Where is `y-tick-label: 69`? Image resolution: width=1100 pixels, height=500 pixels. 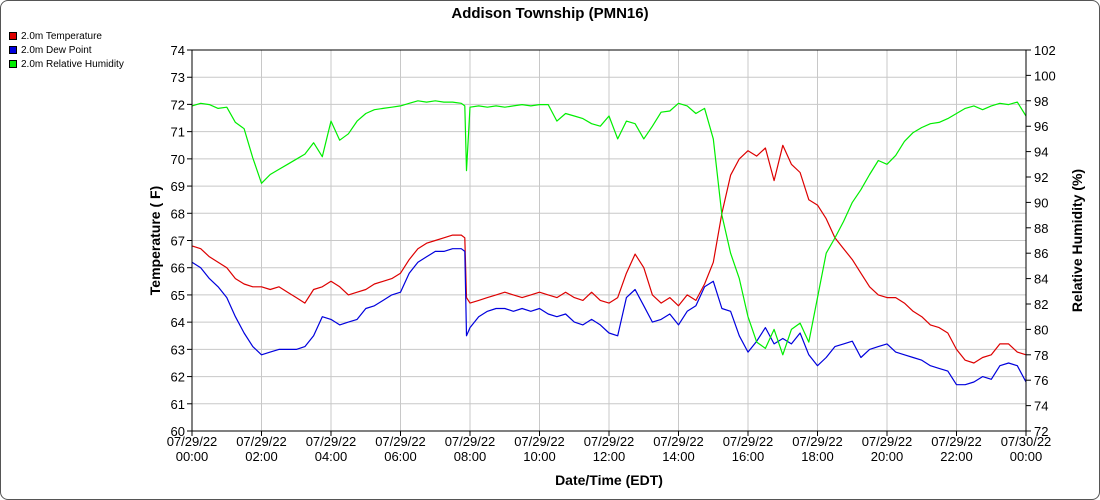 y-tick-label: 69 is located at coordinates (178, 186).